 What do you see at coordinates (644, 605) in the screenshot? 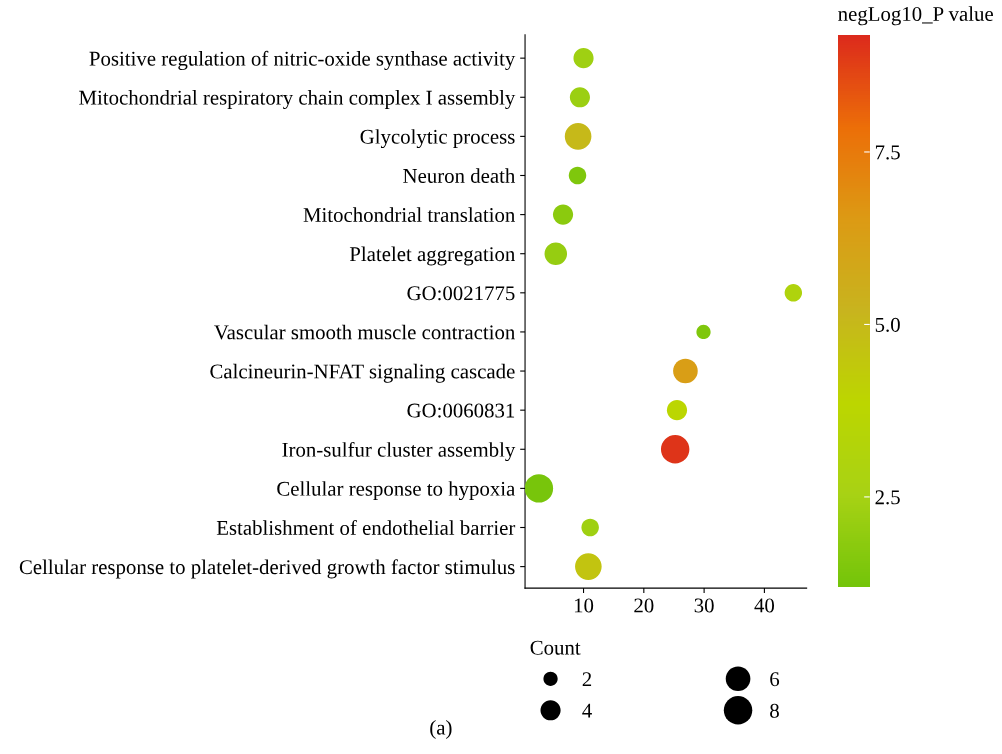
I see `x-tick-label: 20` at bounding box center [644, 605].